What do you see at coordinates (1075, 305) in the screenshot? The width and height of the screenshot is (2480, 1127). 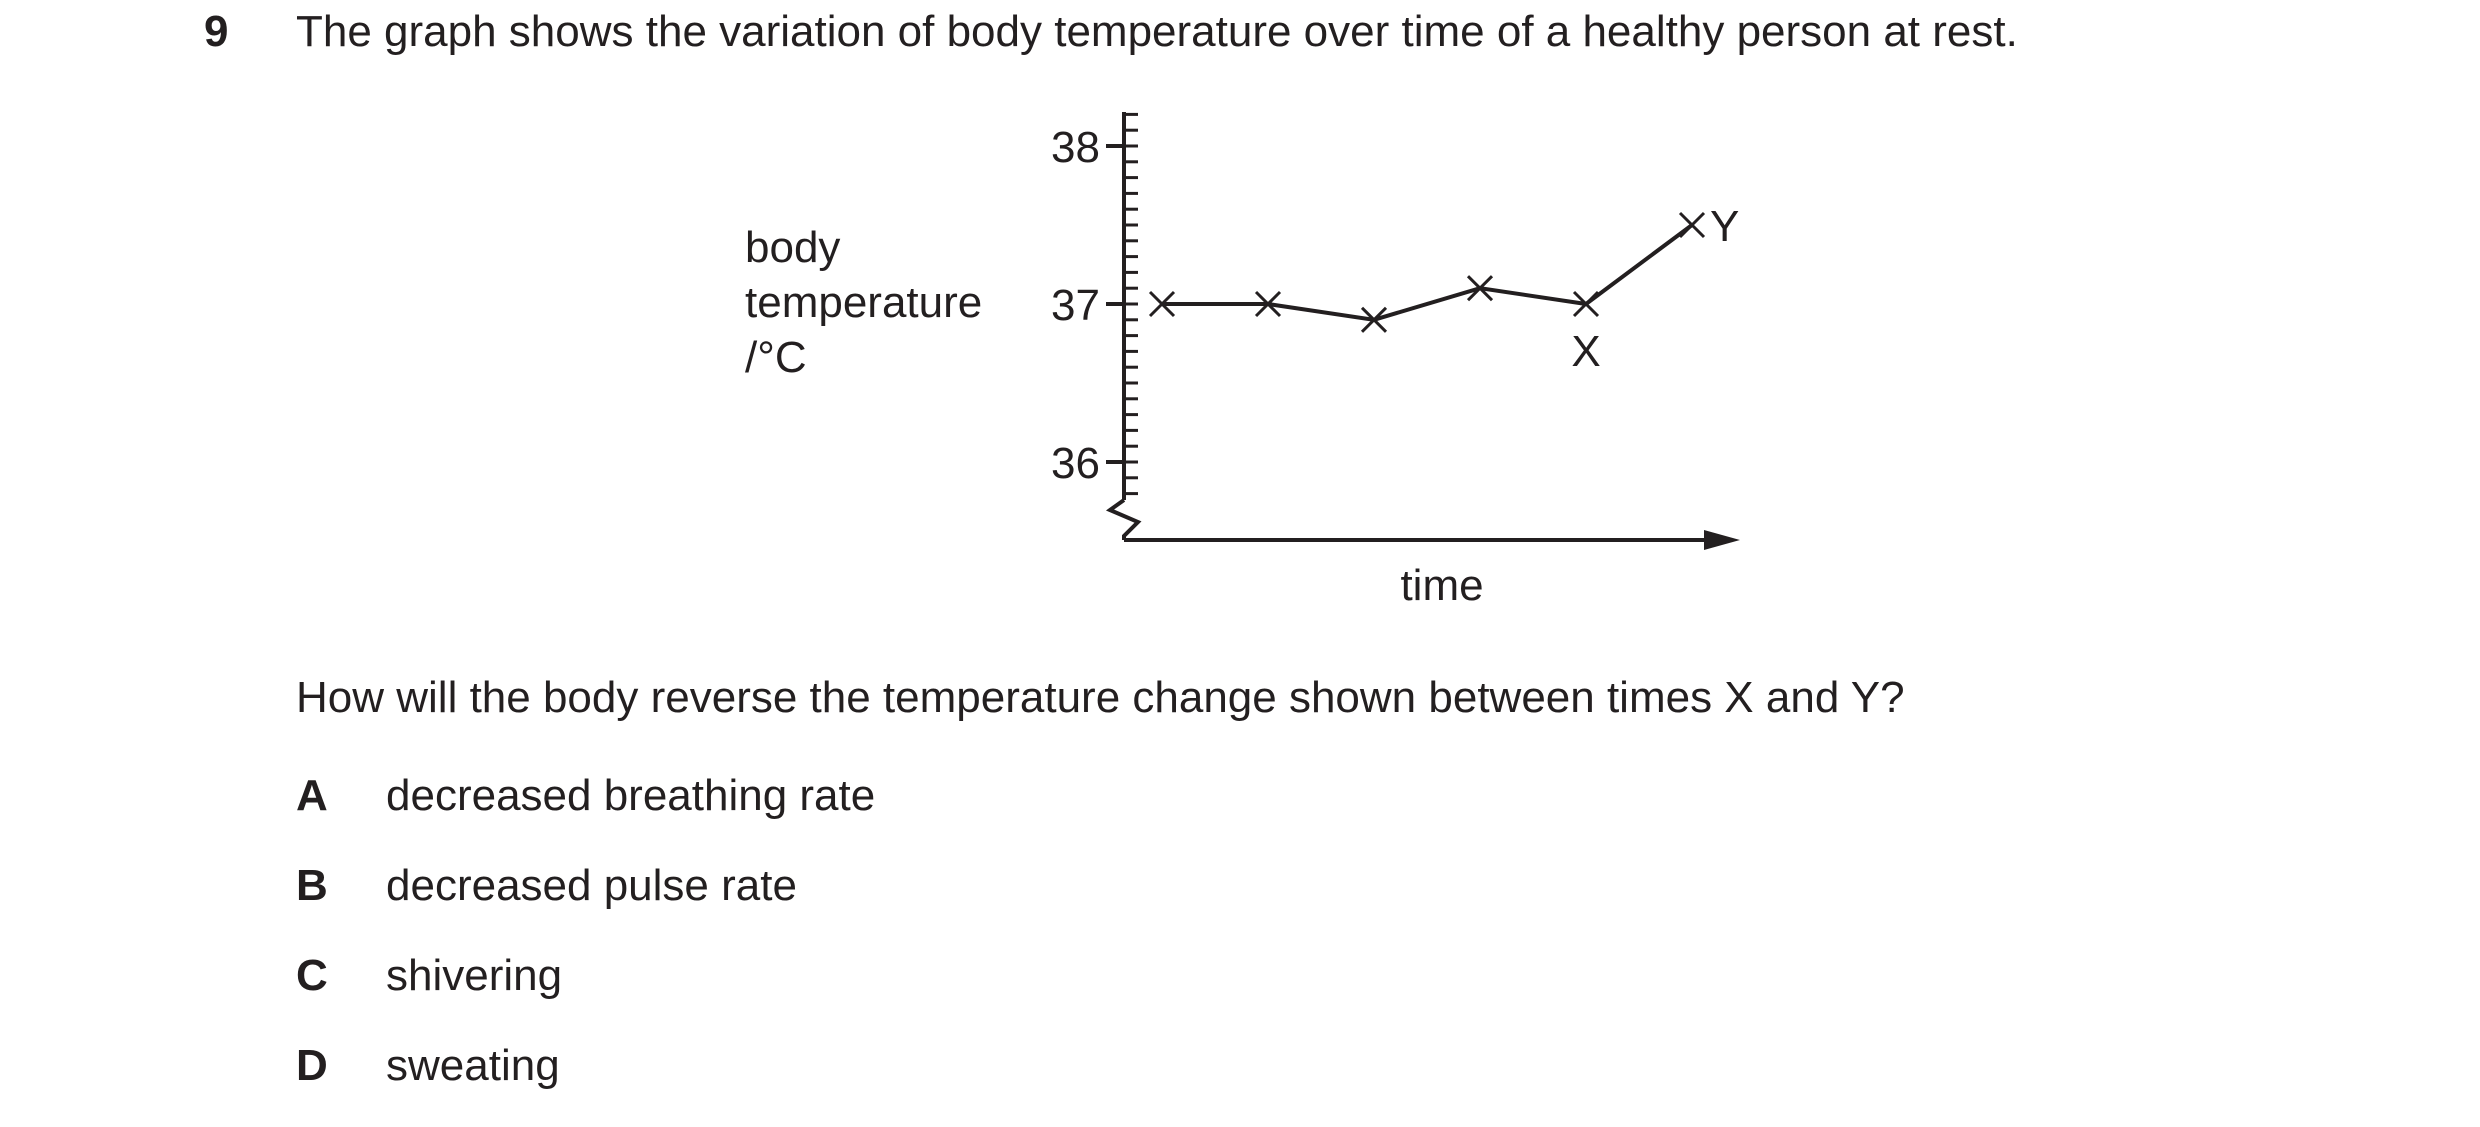 I see `y-tick-label: 37` at bounding box center [1075, 305].